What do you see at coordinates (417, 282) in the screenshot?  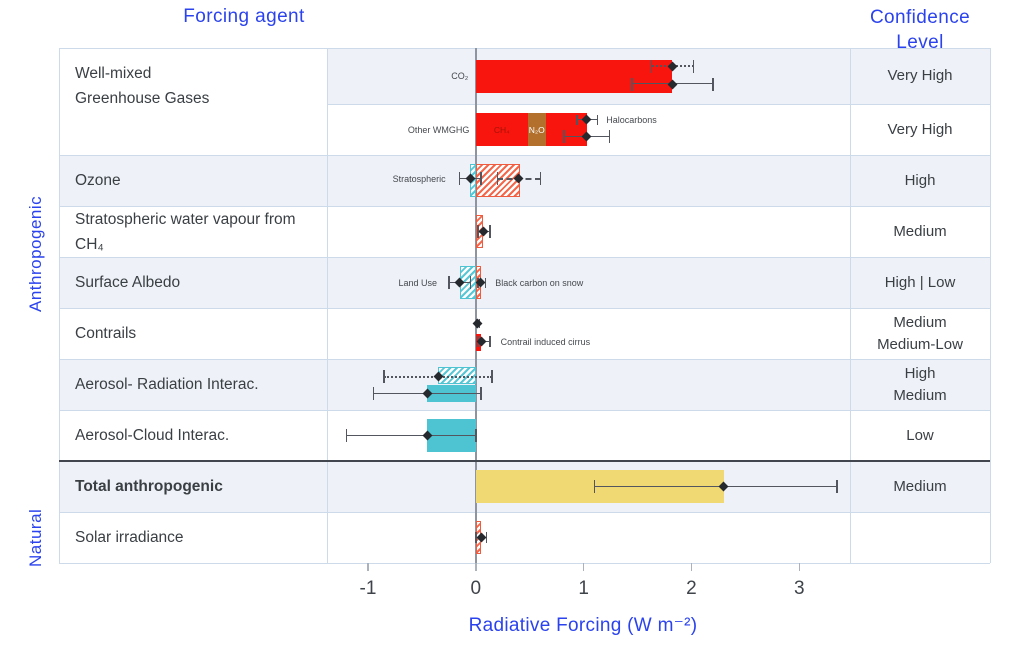 I see `bar-left-label: Land Use` at bounding box center [417, 282].